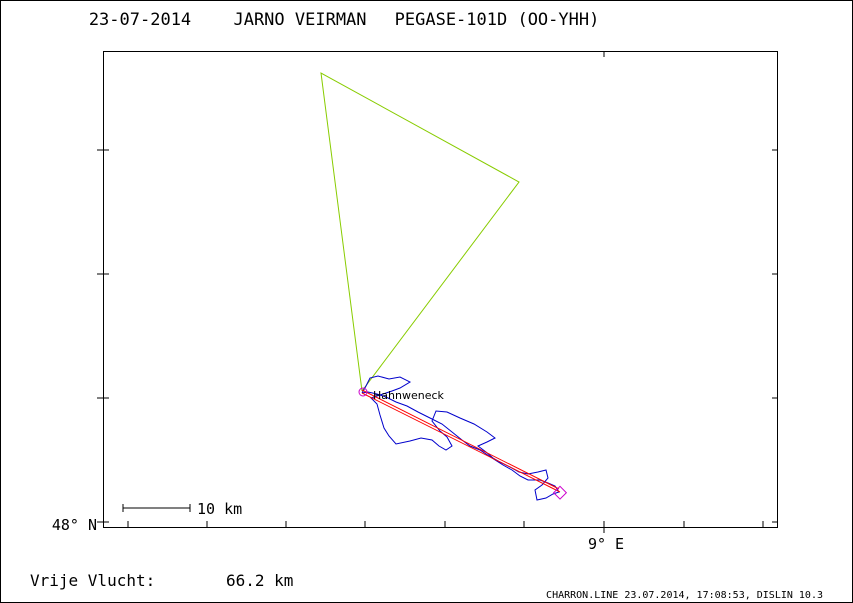 The height and width of the screenshot is (603, 853). I want to click on free-flight-line, so click(461, 442).